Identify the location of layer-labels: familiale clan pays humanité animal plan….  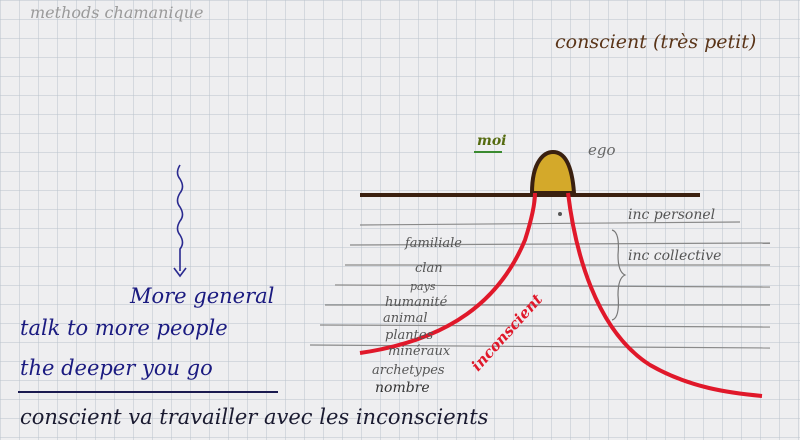
(417, 316).